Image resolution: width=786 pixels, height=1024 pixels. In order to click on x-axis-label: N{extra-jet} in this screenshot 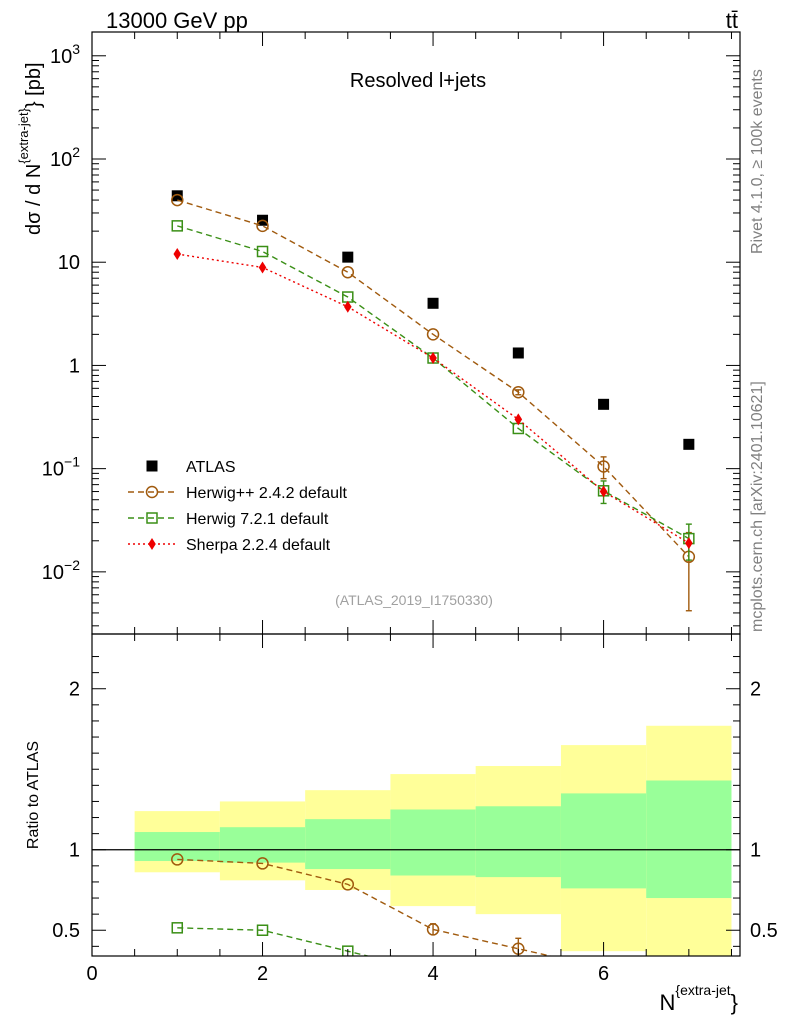, I will do `click(699, 998)`.